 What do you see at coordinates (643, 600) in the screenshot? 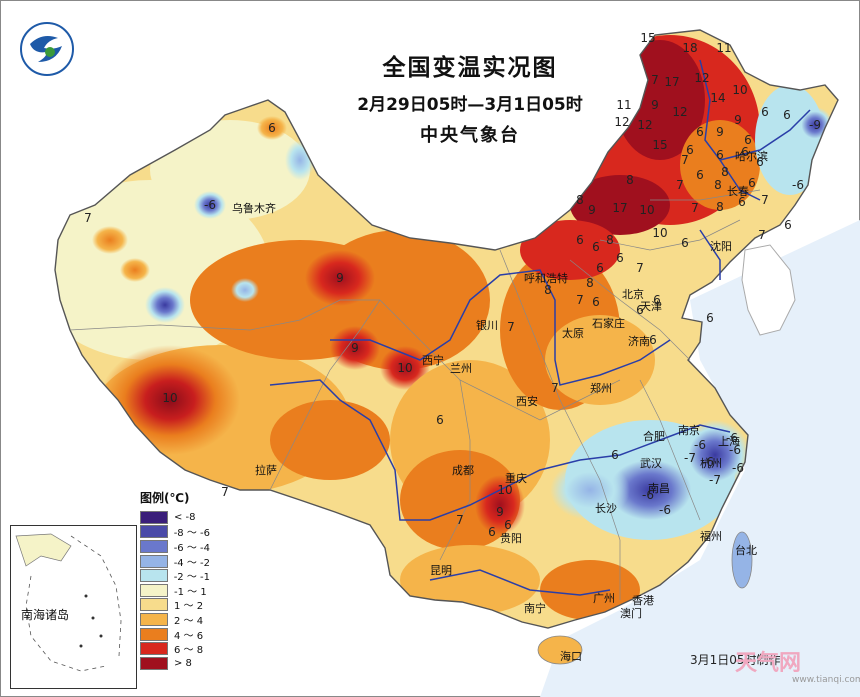
I see `city-label: 香港` at bounding box center [643, 600].